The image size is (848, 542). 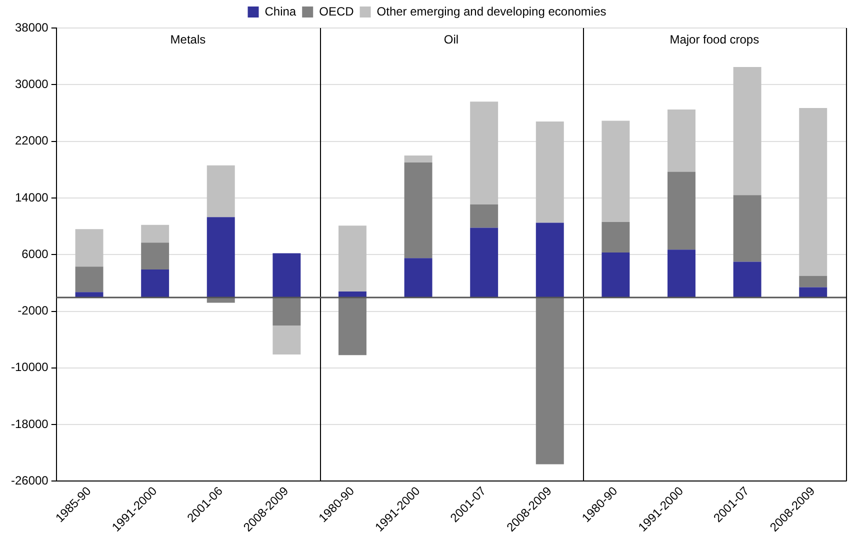 What do you see at coordinates (336, 11) in the screenshot?
I see `legend-label: OECD` at bounding box center [336, 11].